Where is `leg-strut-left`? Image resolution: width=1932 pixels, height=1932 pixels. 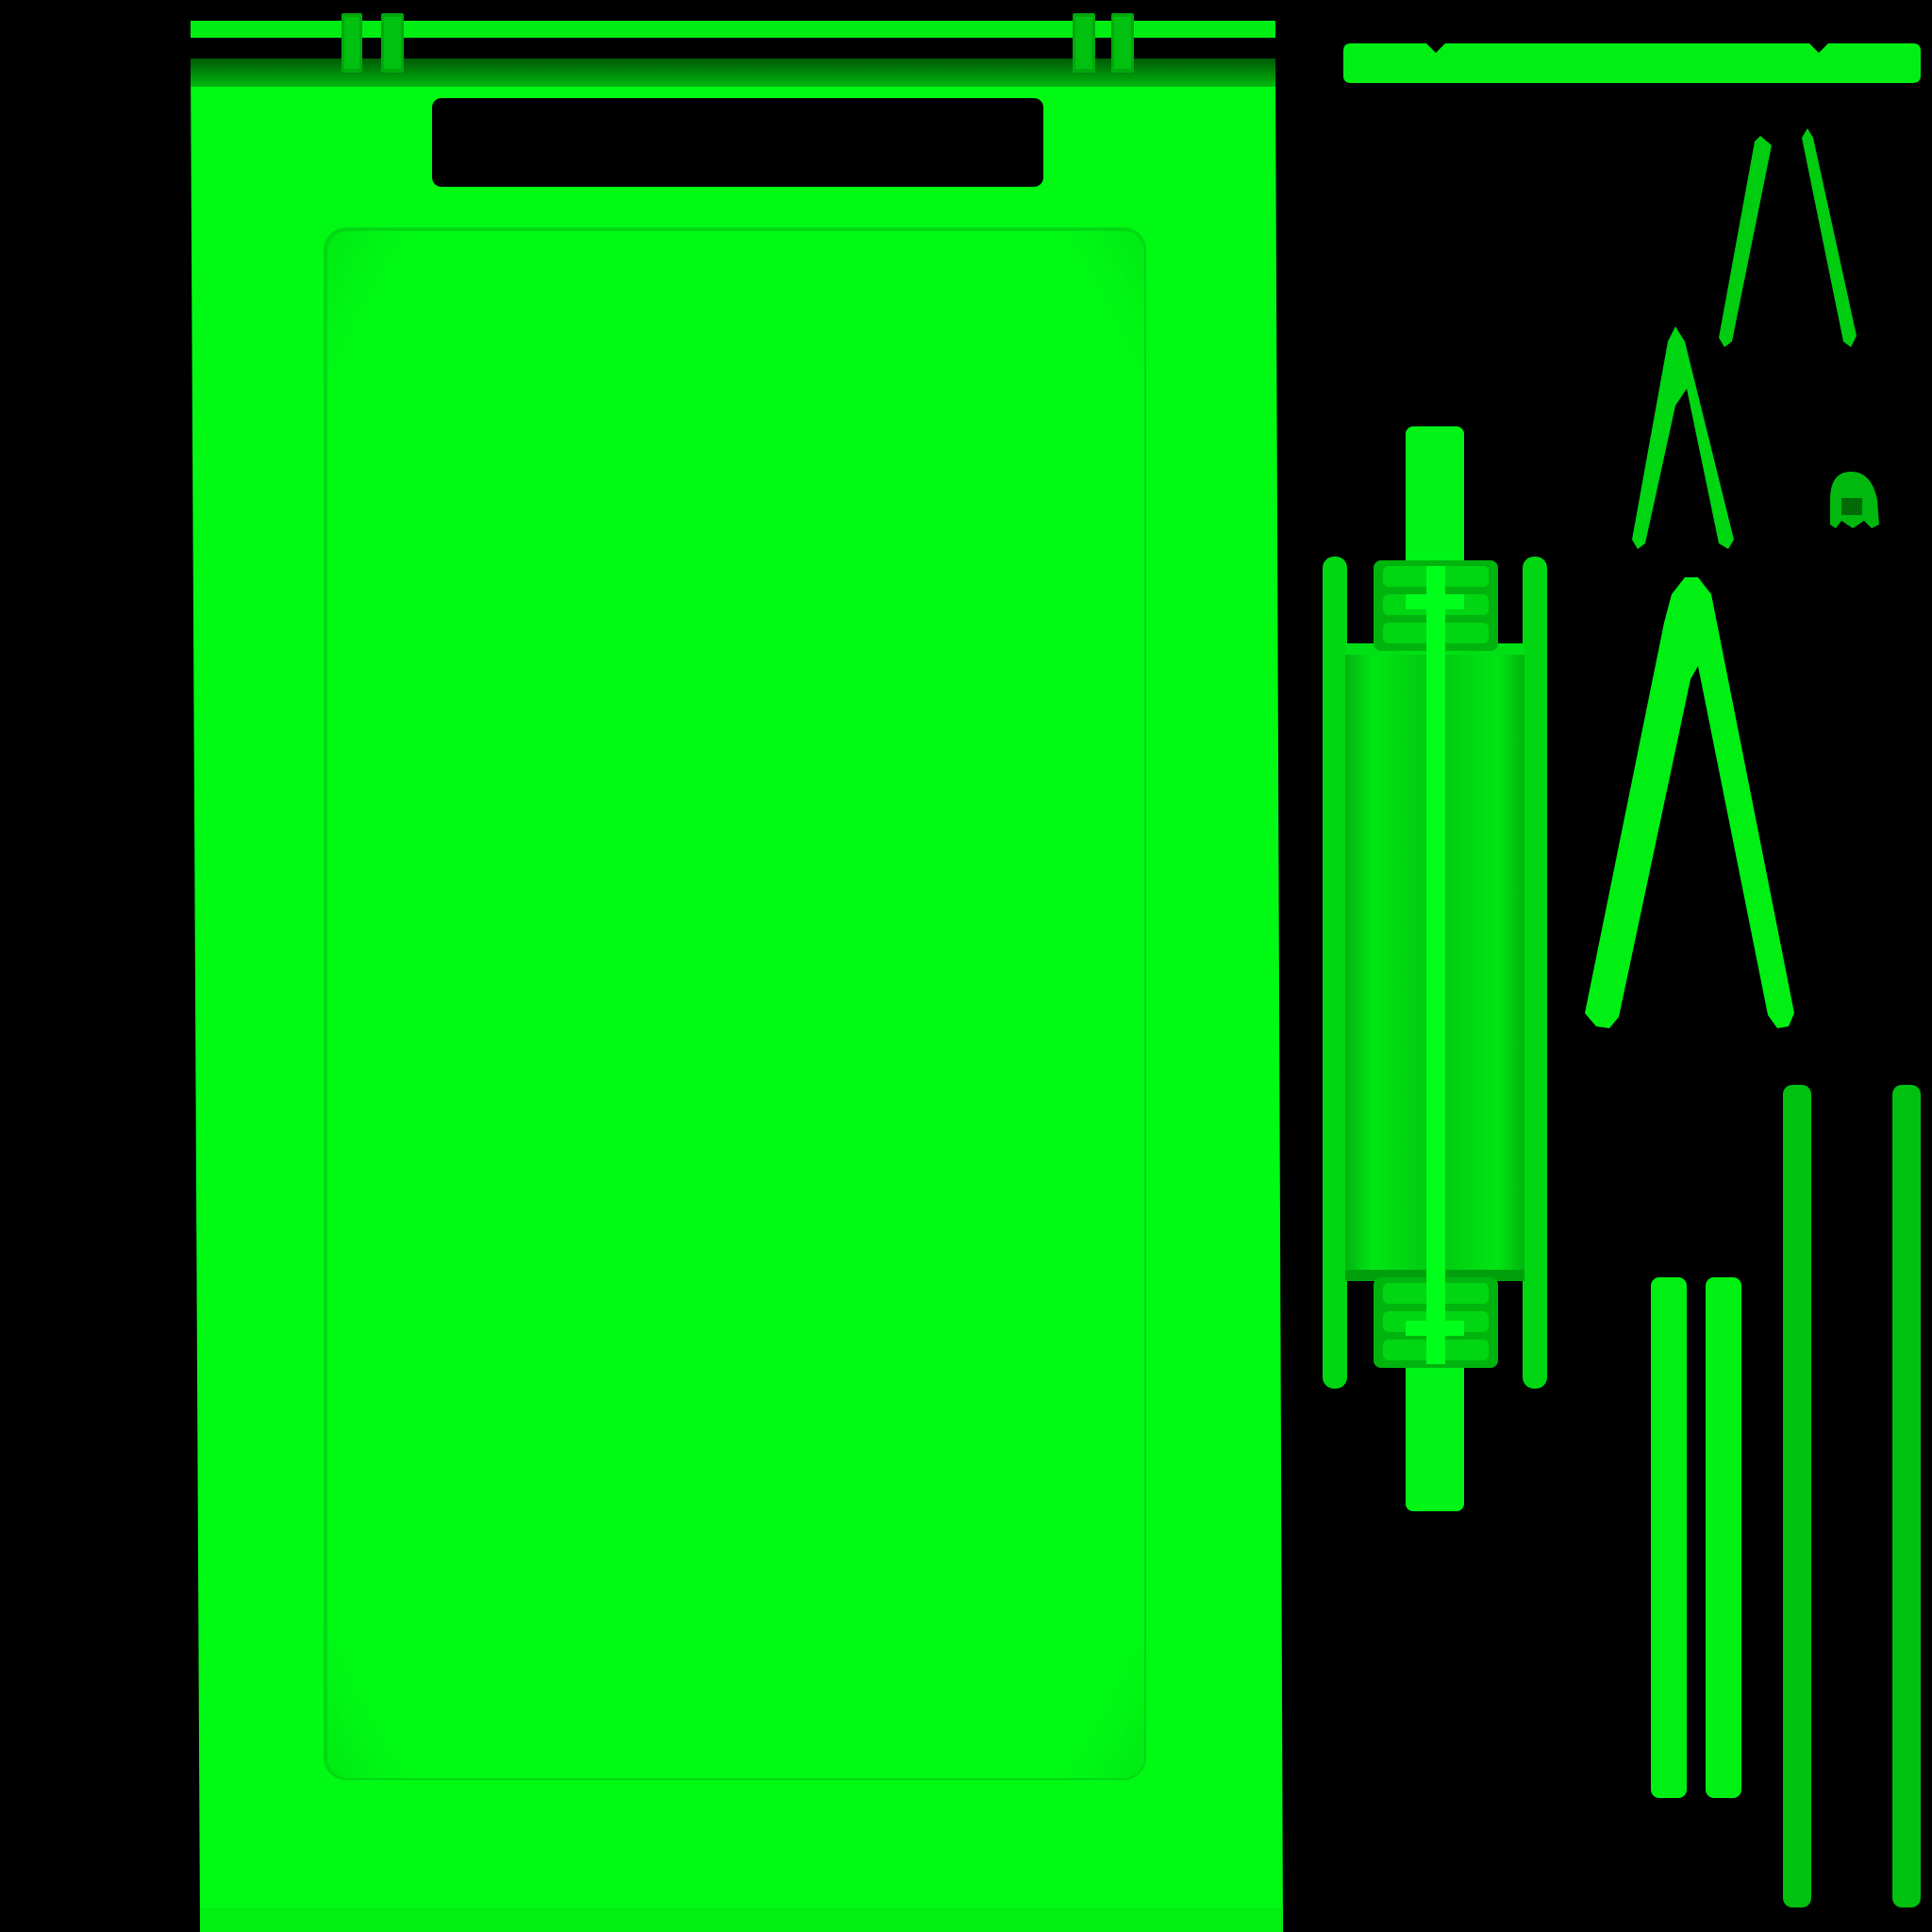
leg-strut-left is located at coordinates (1746, 241).